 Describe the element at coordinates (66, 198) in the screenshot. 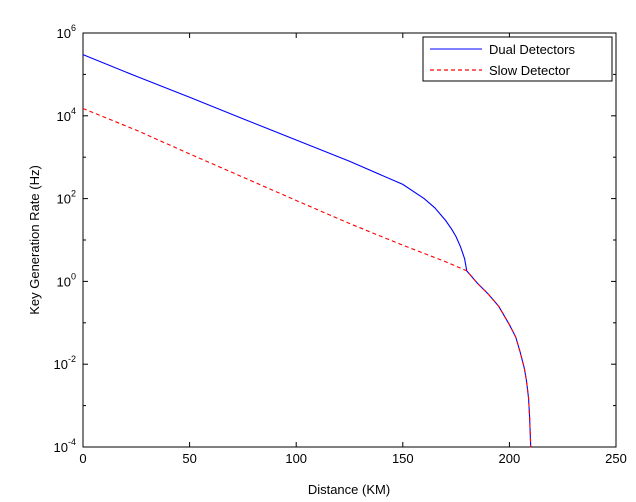

I see `y-tick-label: 10²` at that location.